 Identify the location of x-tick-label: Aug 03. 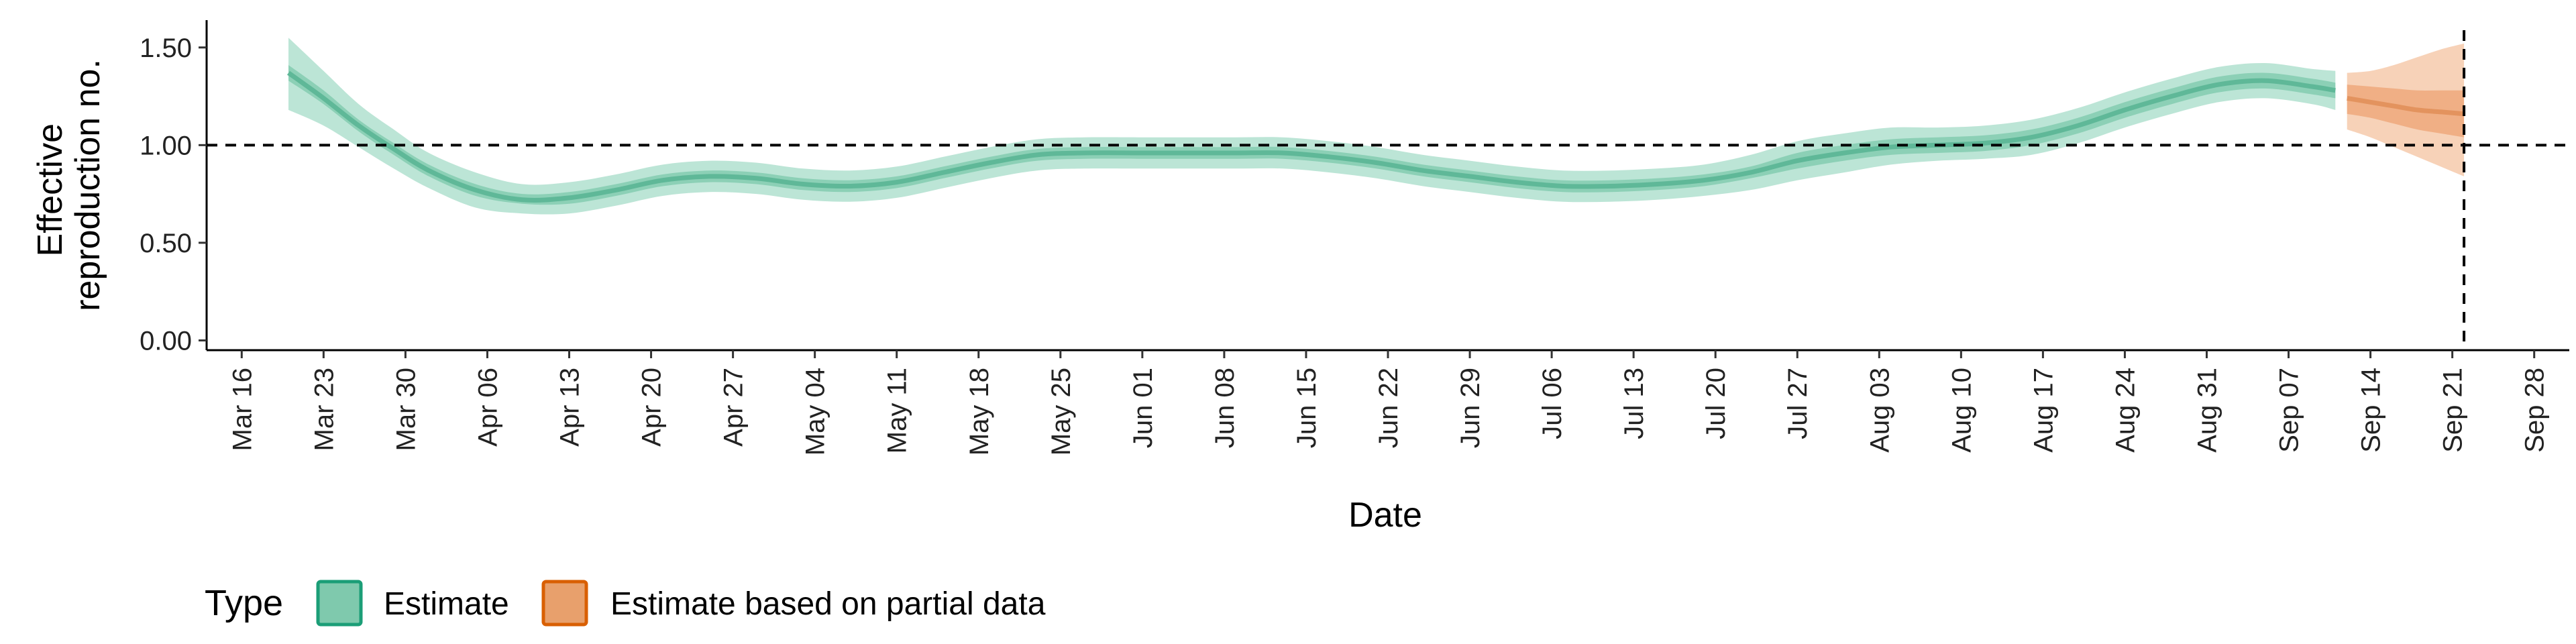
(1879, 410).